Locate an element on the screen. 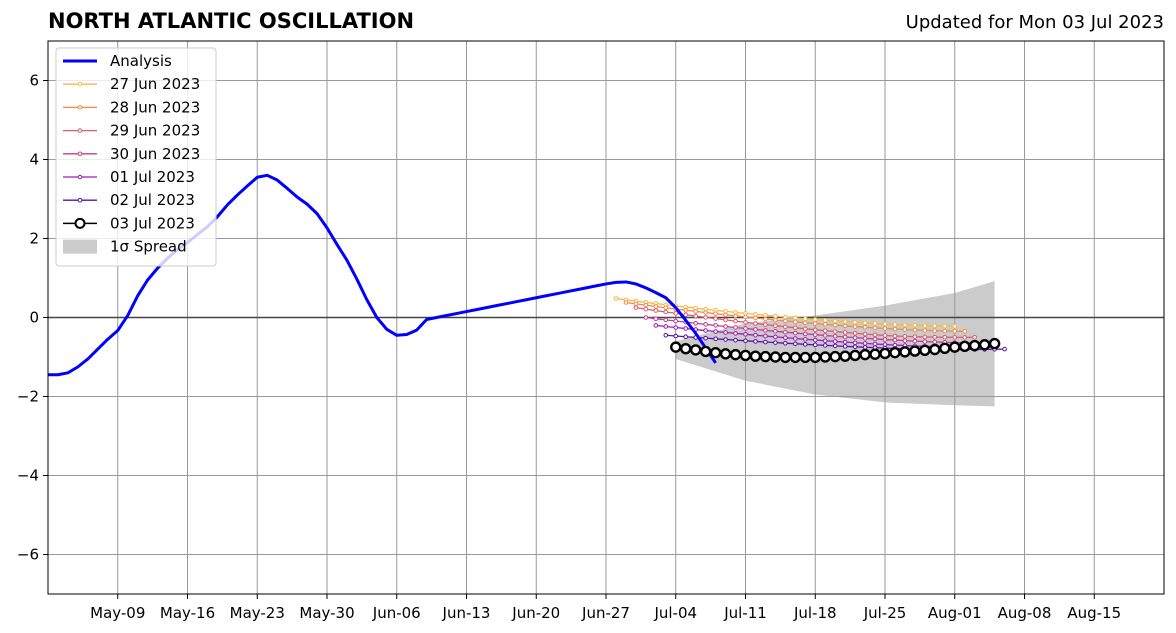 Image resolution: width=1176 pixels, height=633 pixels. legend-label: 28 Jun 2023 is located at coordinates (155, 107).